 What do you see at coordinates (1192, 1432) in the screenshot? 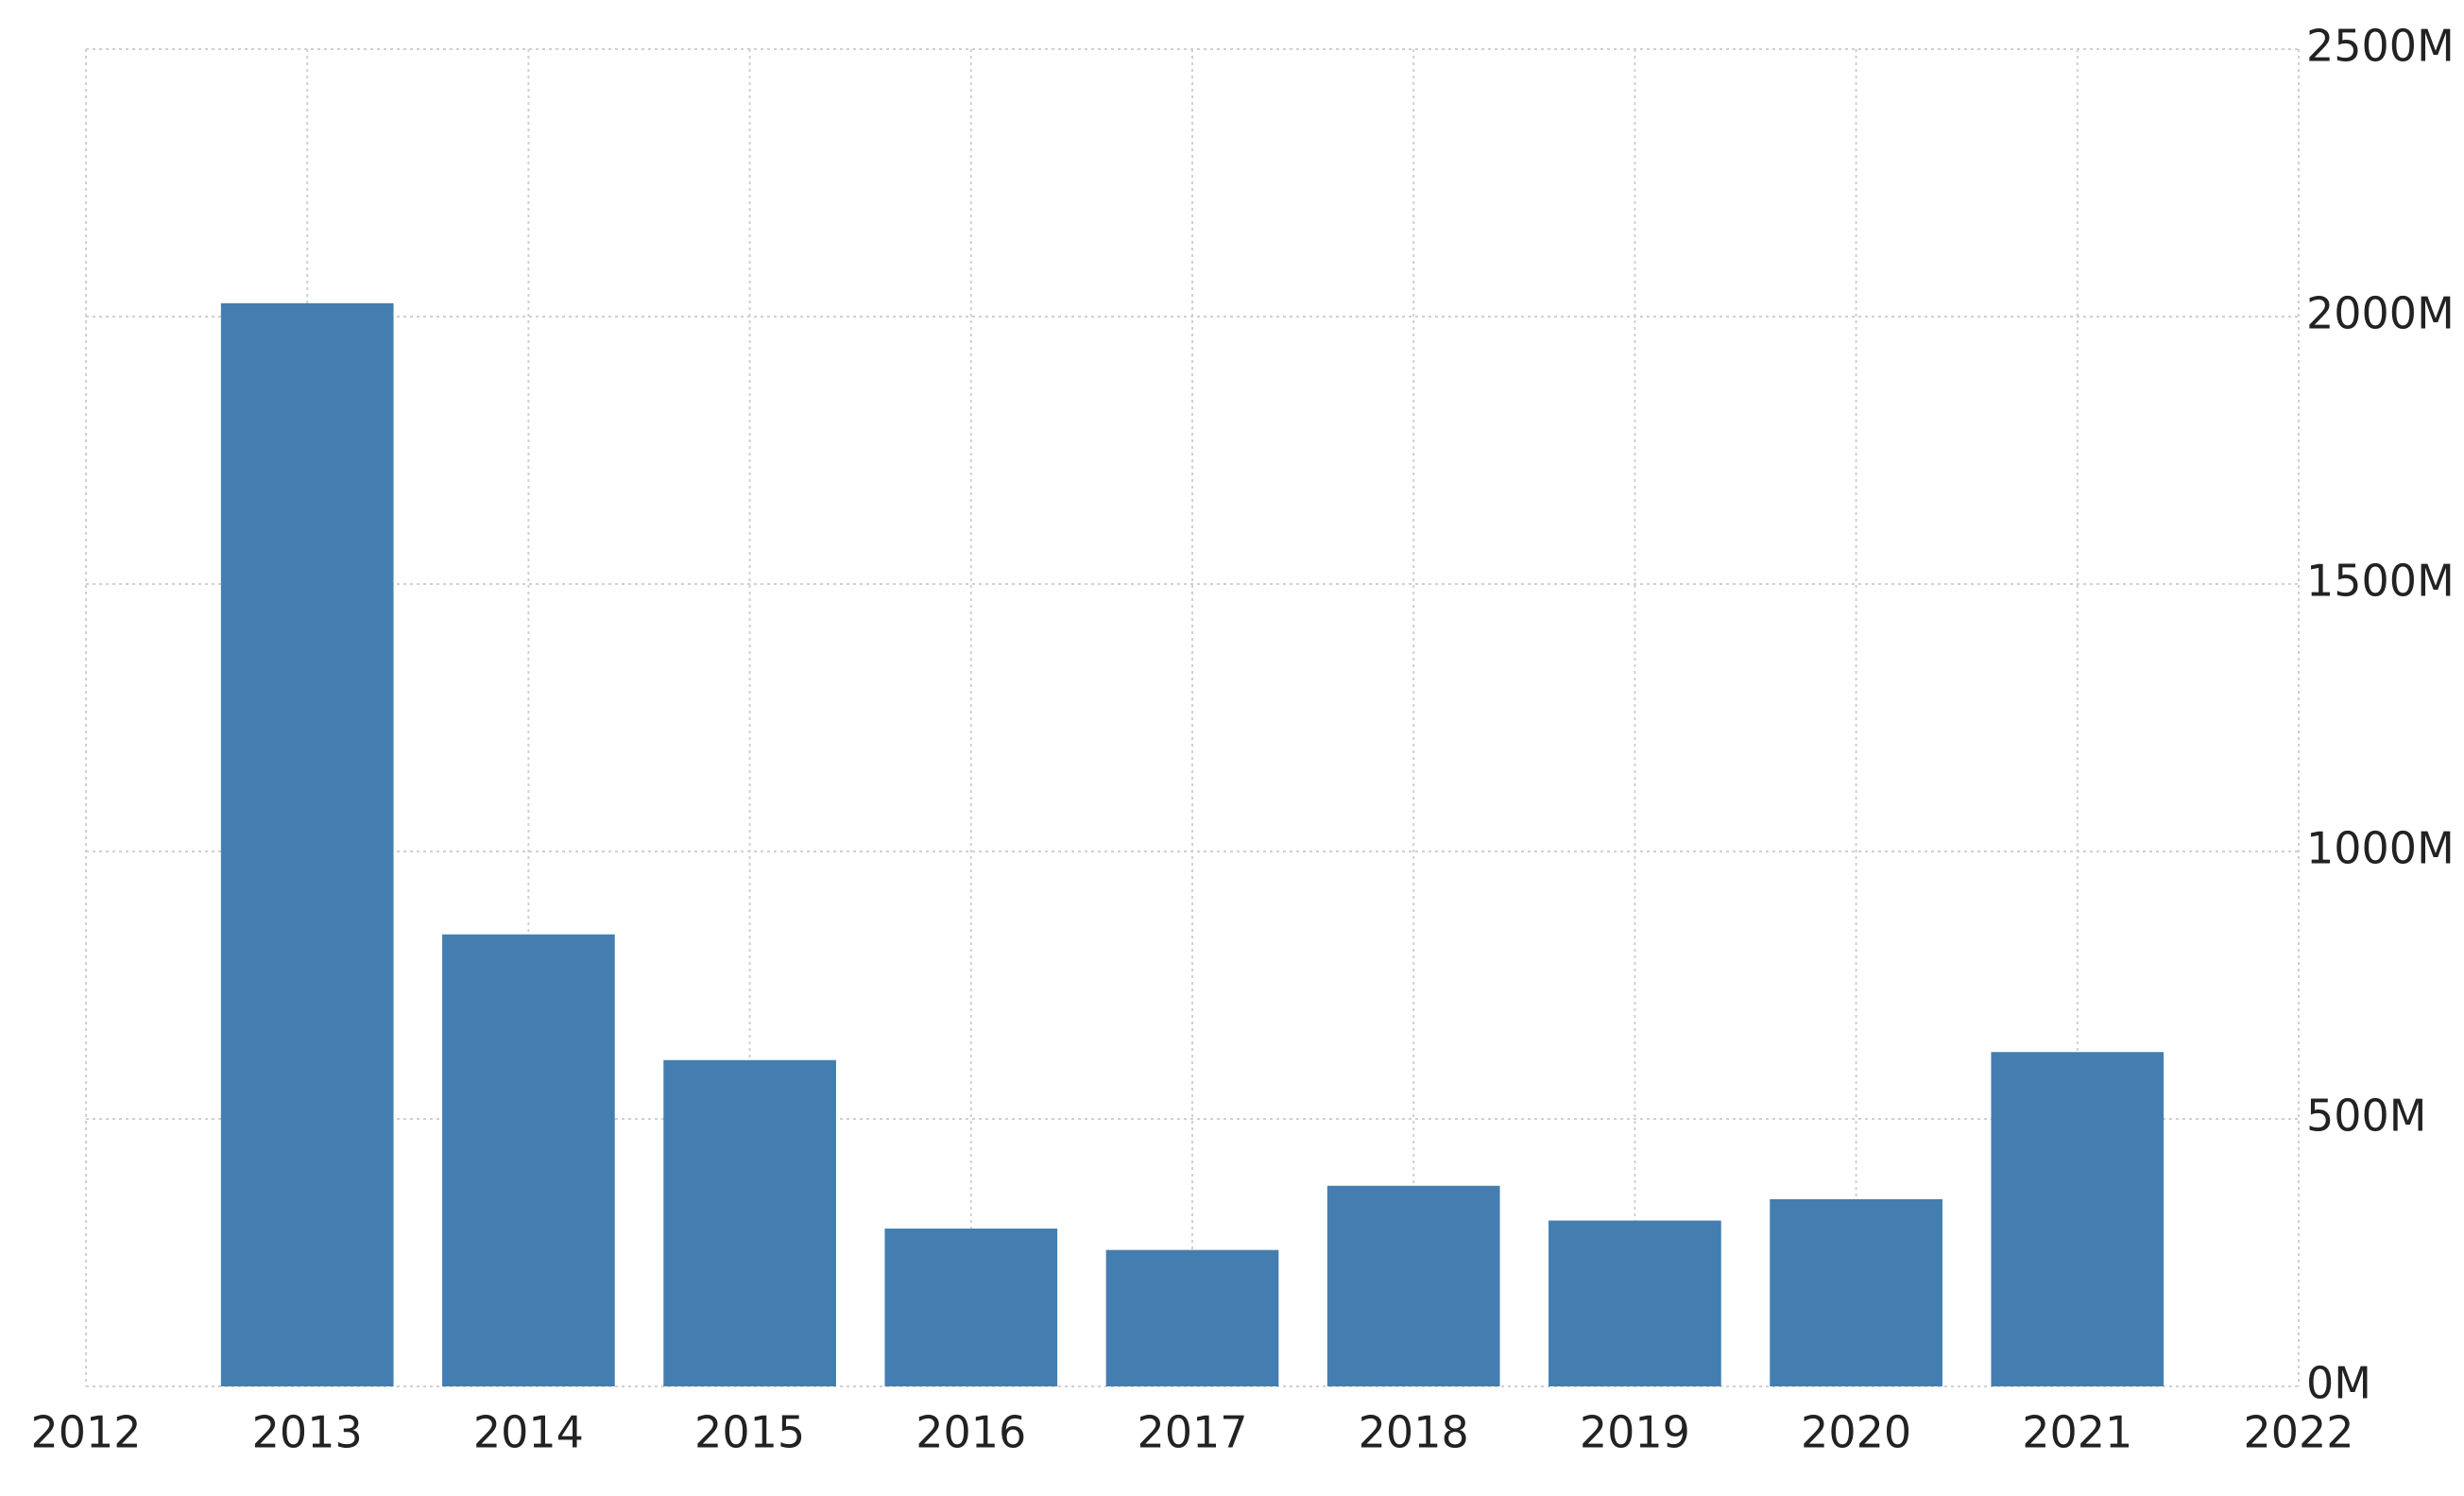
I see `x-tick-label: 2017` at bounding box center [1192, 1432].